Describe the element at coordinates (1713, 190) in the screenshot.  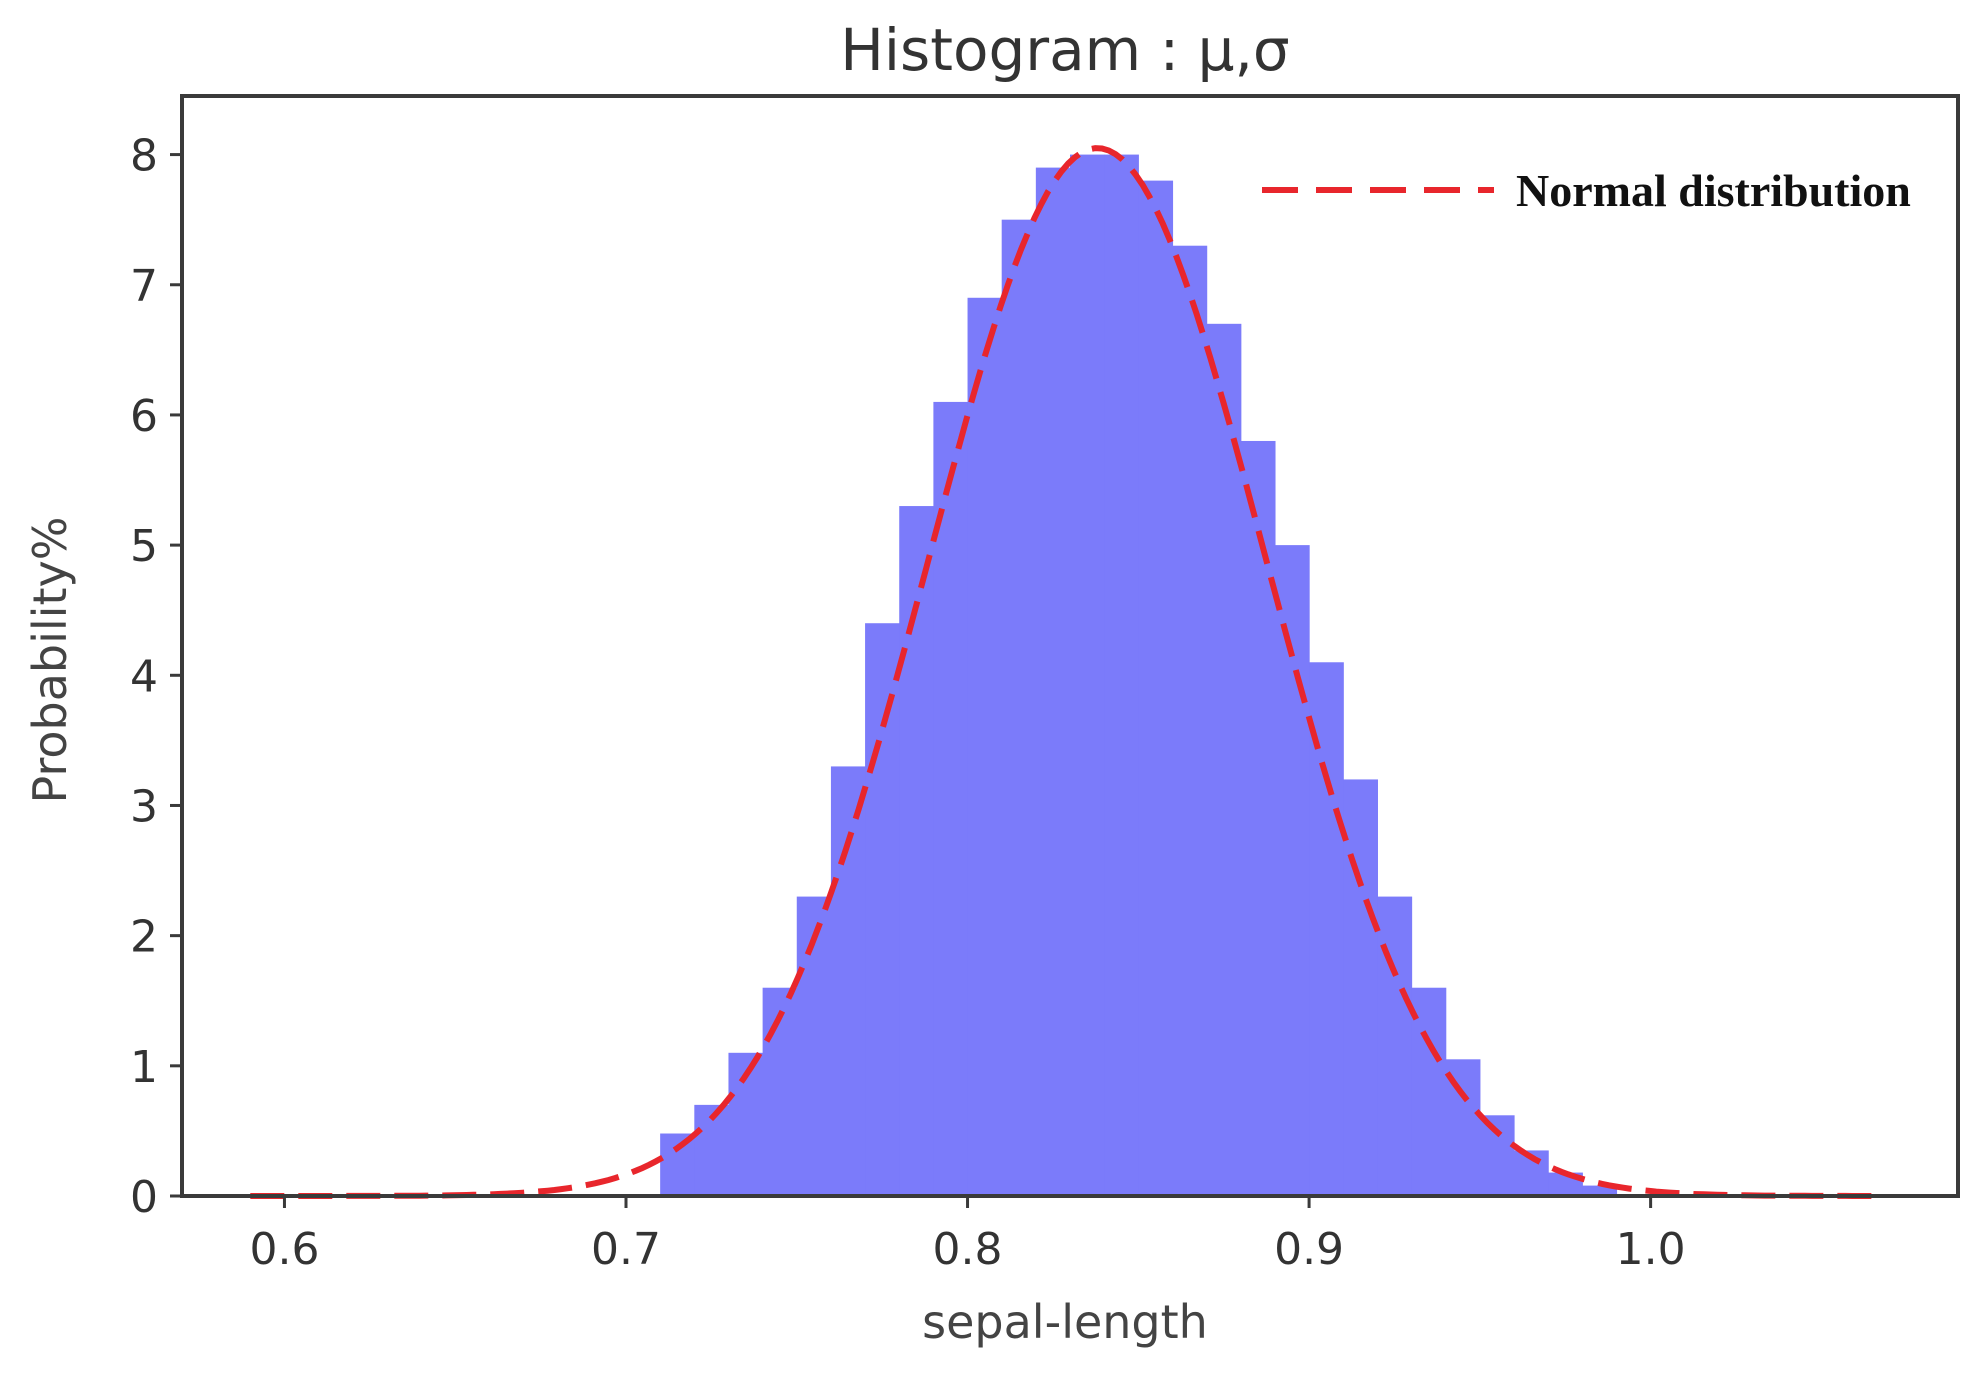
I see `legend-label: Normal distribution` at that location.